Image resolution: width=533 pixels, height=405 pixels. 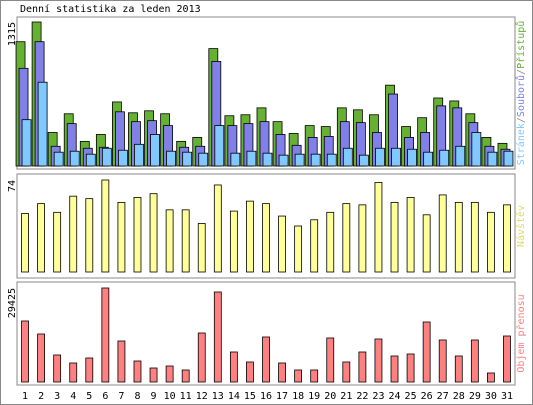 I want to click on x-tick-label: 1, so click(x=25, y=396).